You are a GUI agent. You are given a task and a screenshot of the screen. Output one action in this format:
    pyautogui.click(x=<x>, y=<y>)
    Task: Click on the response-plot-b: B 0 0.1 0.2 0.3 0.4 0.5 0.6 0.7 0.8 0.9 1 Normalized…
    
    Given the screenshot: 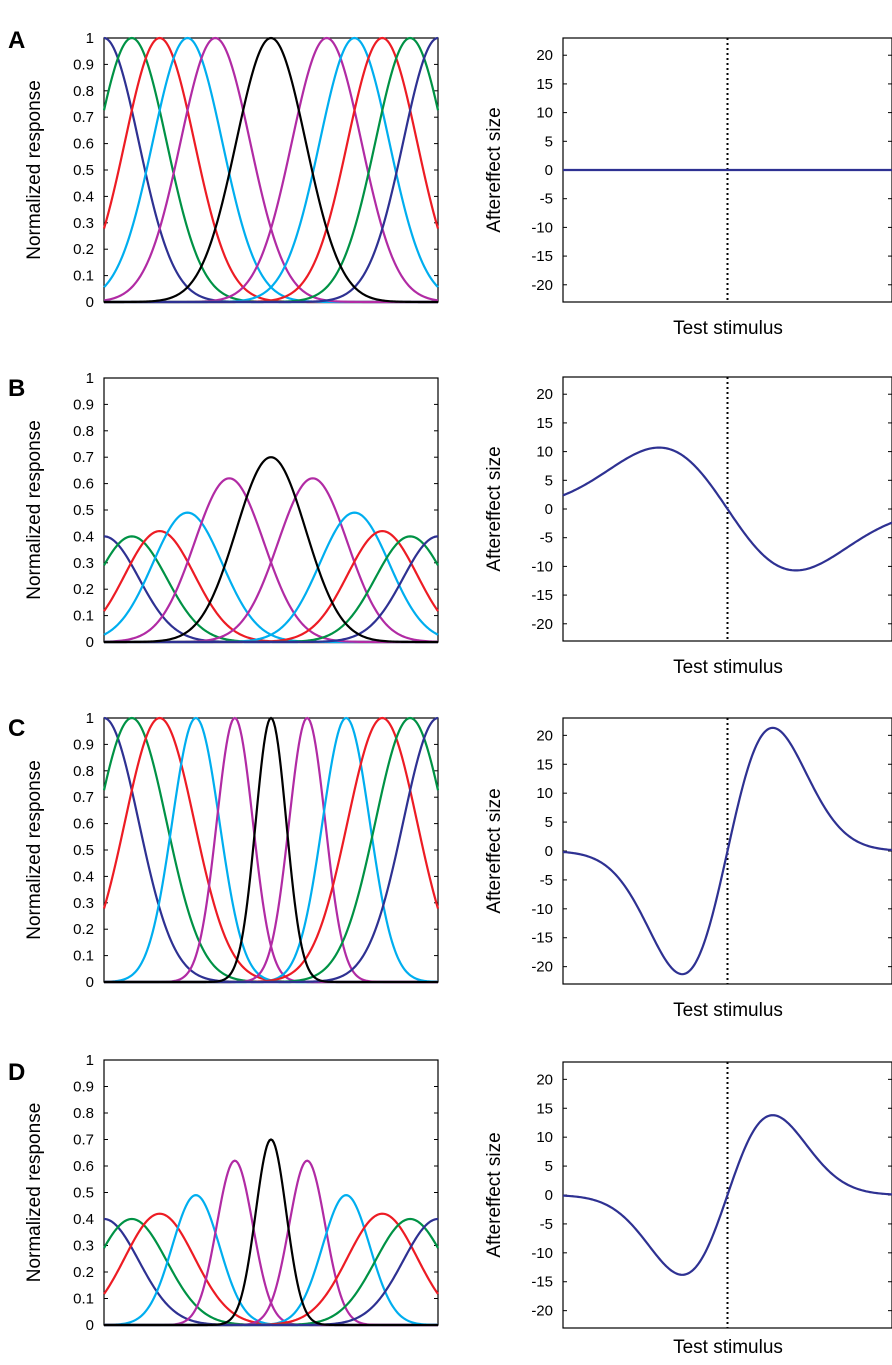 What is the action you would take?
    pyautogui.click(x=223, y=510)
    